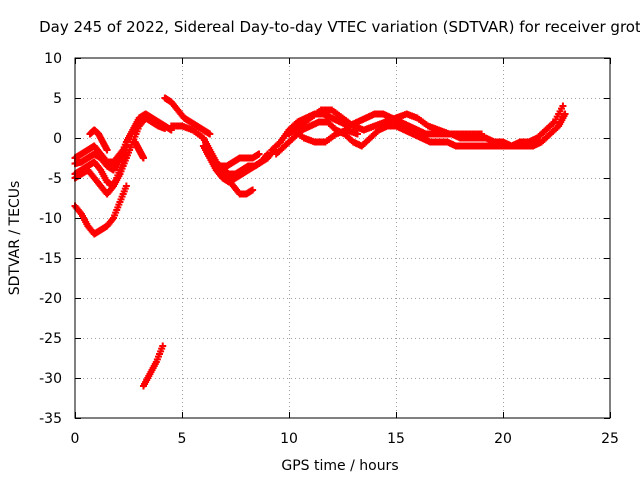 Image resolution: width=640 pixels, height=485 pixels. What do you see at coordinates (396, 439) in the screenshot?
I see `x-tick-label: 15` at bounding box center [396, 439].